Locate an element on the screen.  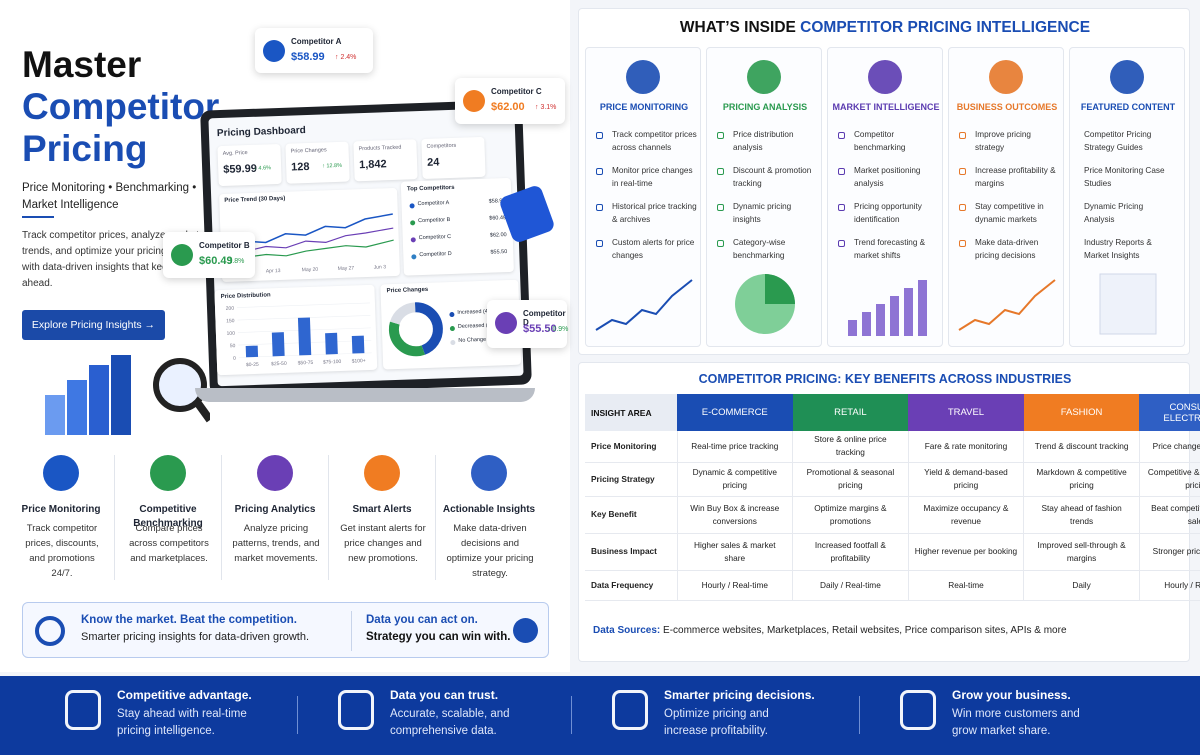
footer-title: Grow your business. is located at coordinates (1011, 695).